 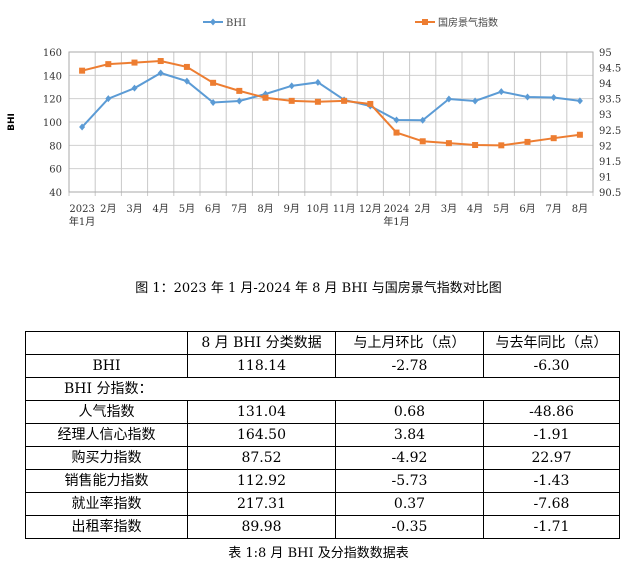 What do you see at coordinates (318, 209) in the screenshot?
I see `x-tick-label: 10月` at bounding box center [318, 209].